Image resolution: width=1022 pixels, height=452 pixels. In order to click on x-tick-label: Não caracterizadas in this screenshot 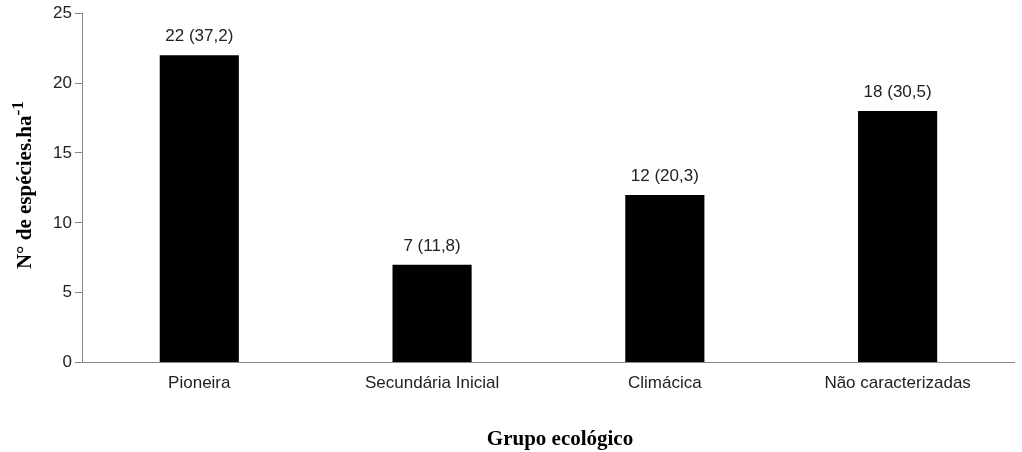, I will do `click(897, 383)`.